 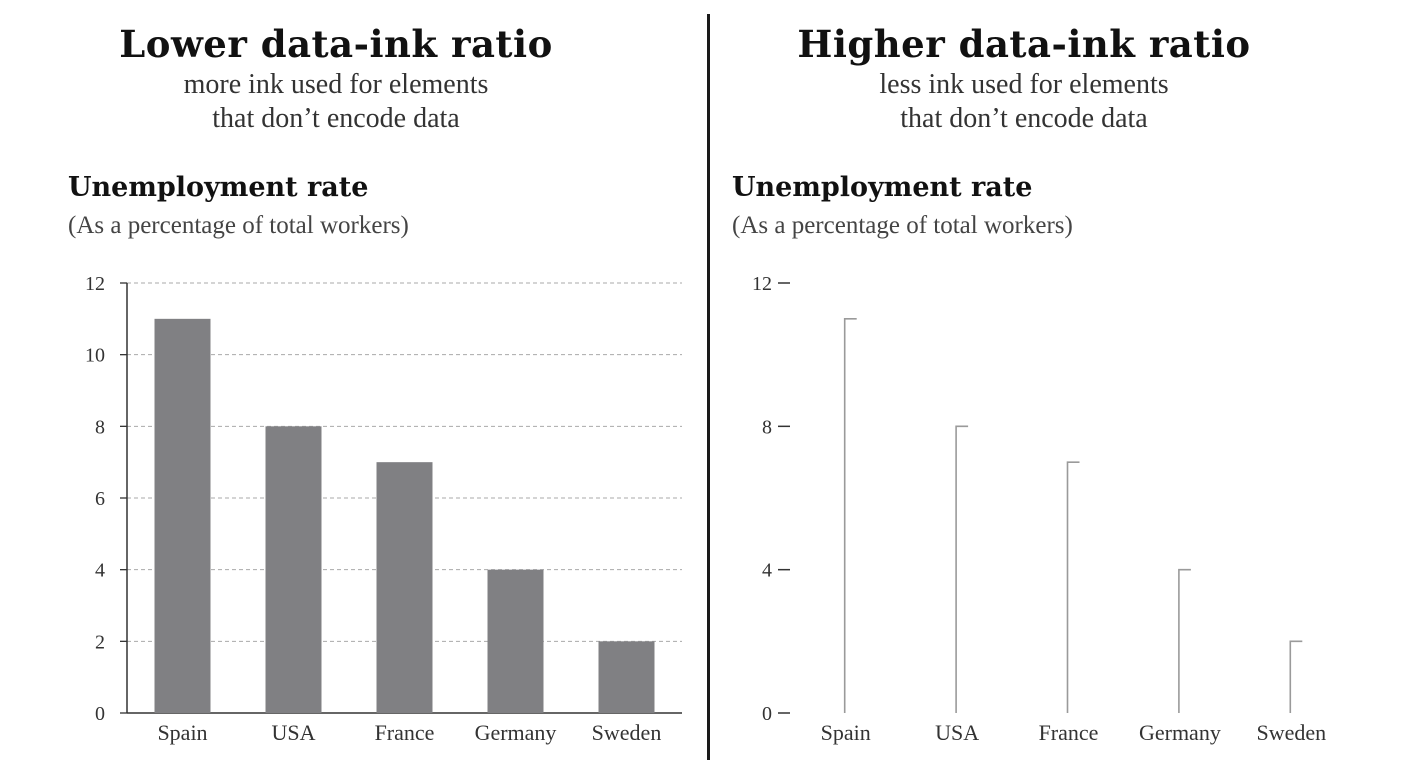 What do you see at coordinates (100, 642) in the screenshot?
I see `y-tick-label: 2` at bounding box center [100, 642].